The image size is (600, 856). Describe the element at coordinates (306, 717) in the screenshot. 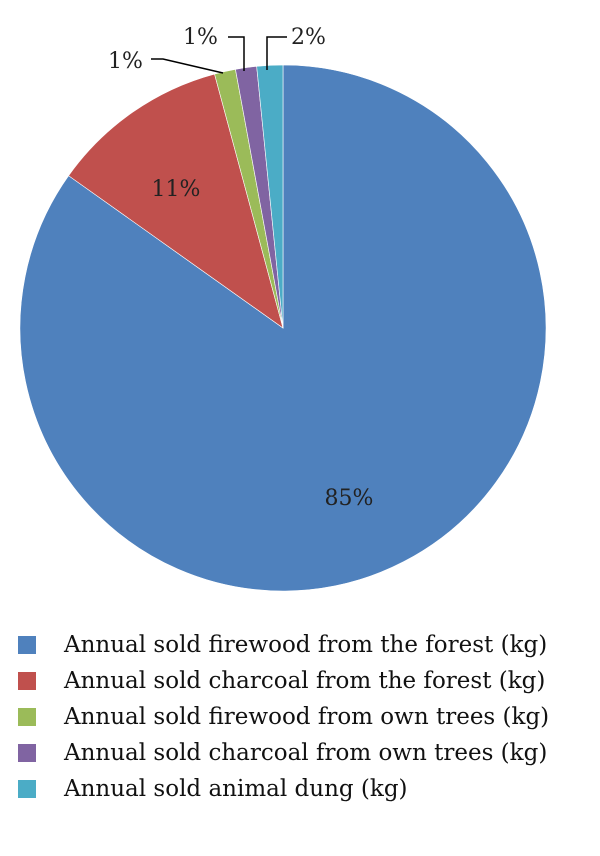

I see `legend-label-3: Annual sold firewood from own trees (kg)` at that location.